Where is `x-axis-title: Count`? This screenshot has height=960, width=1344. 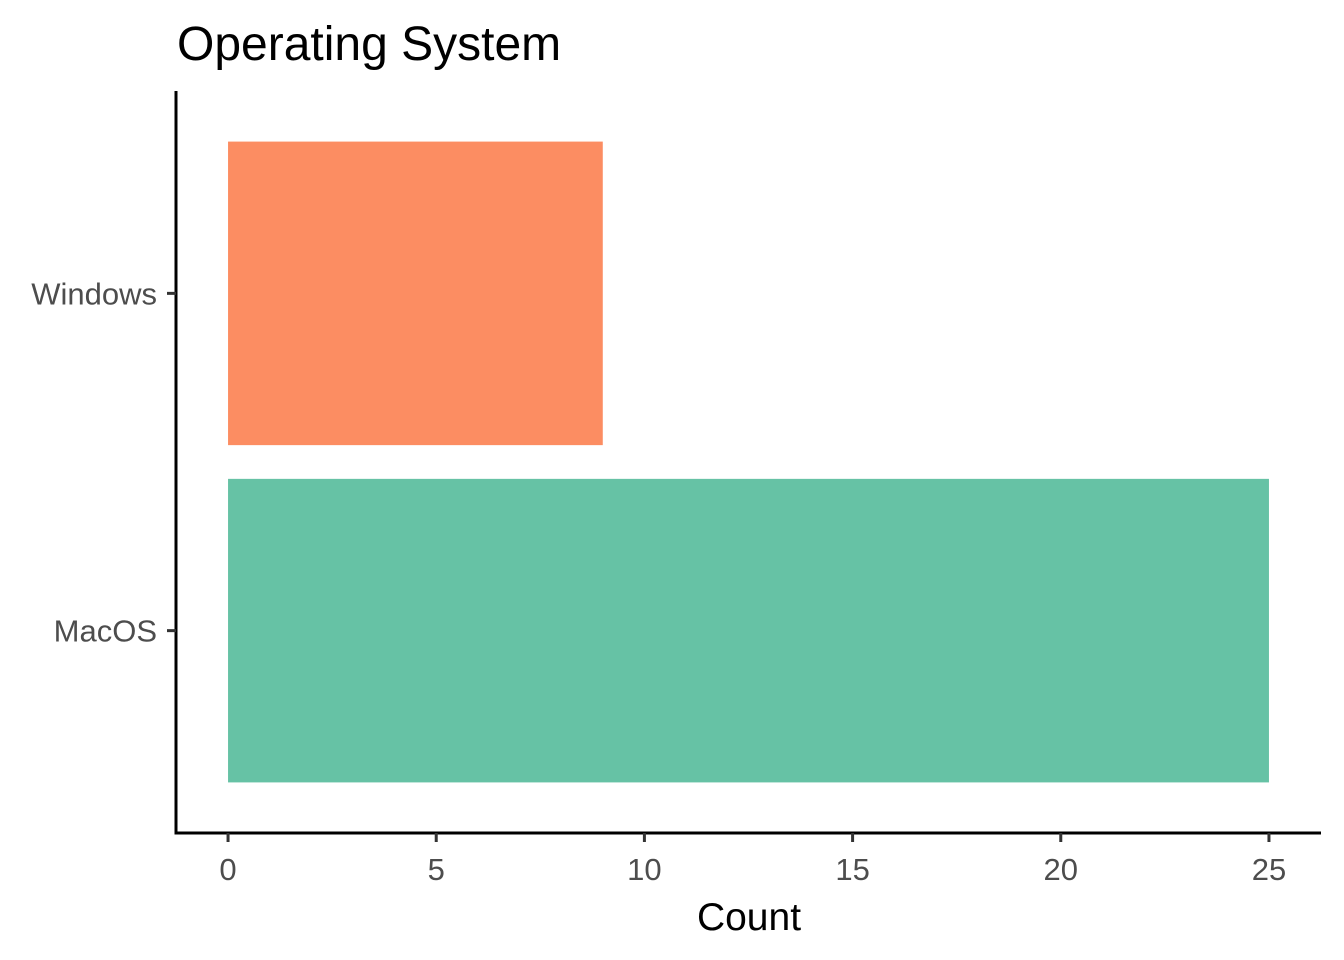
x-axis-title: Count is located at coordinates (749, 917).